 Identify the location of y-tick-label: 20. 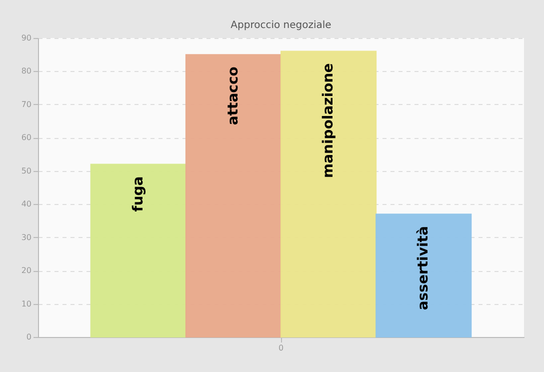
(26, 271).